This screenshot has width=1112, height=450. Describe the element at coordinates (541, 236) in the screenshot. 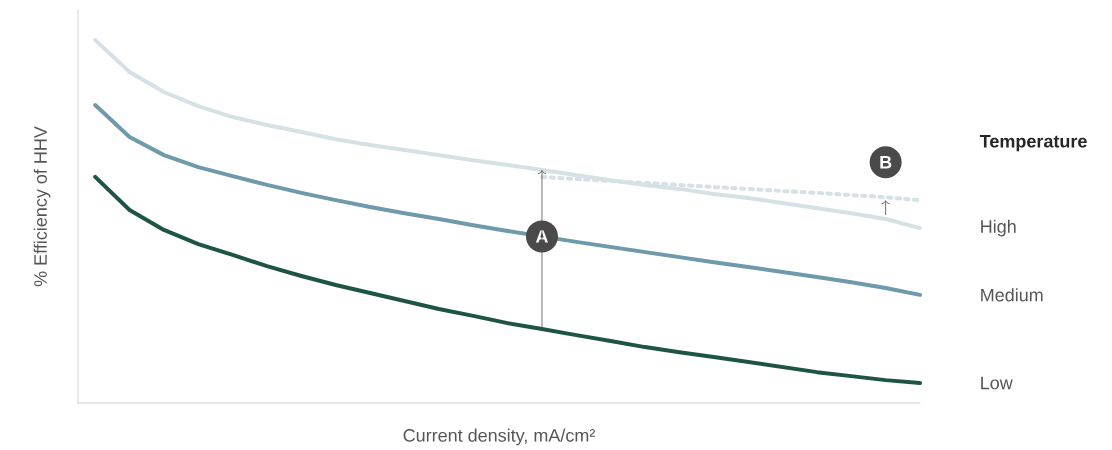

I see `annotation: A` at that location.